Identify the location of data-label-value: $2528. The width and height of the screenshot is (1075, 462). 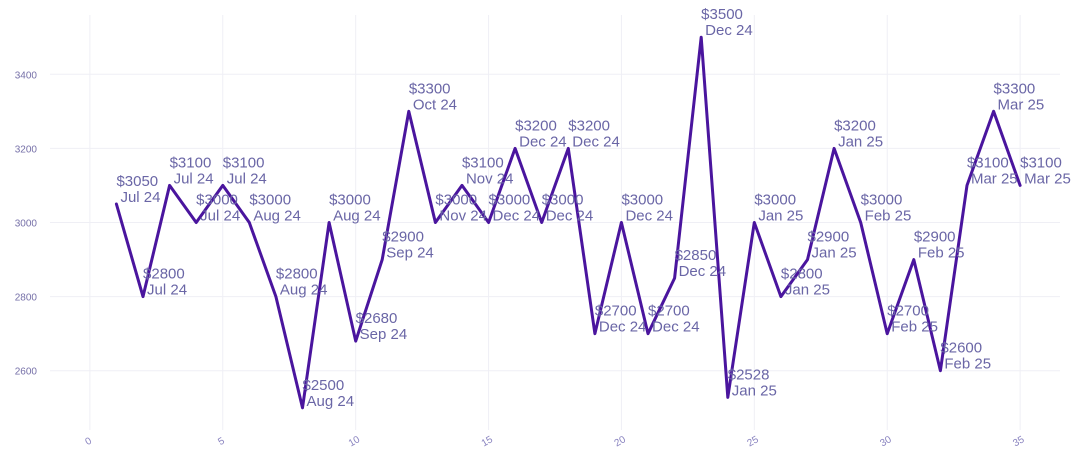
(749, 374).